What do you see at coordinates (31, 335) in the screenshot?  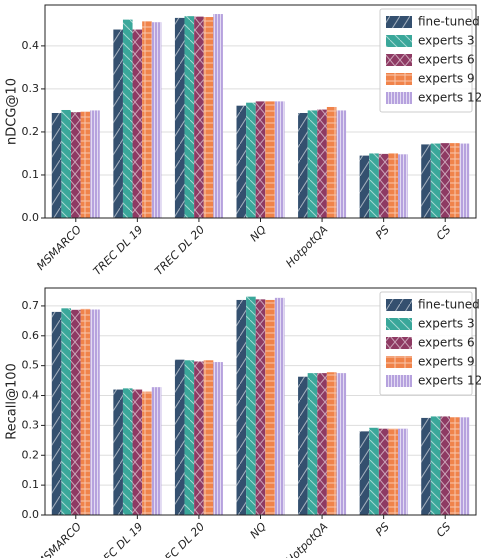 I see `y-tick-label: 0.6` at bounding box center [31, 335].